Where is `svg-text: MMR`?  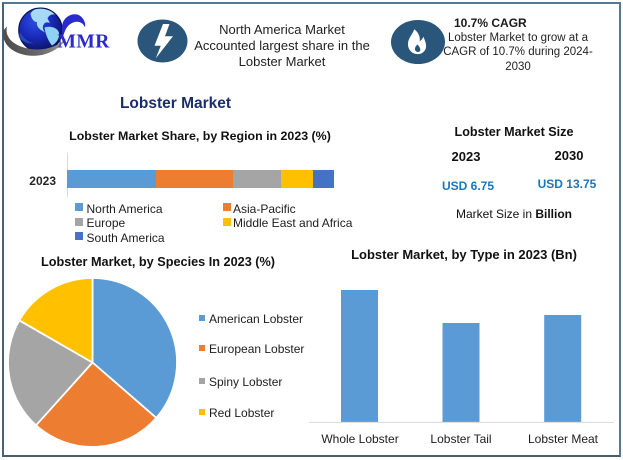
svg-text: MMR is located at coordinates (84, 42).